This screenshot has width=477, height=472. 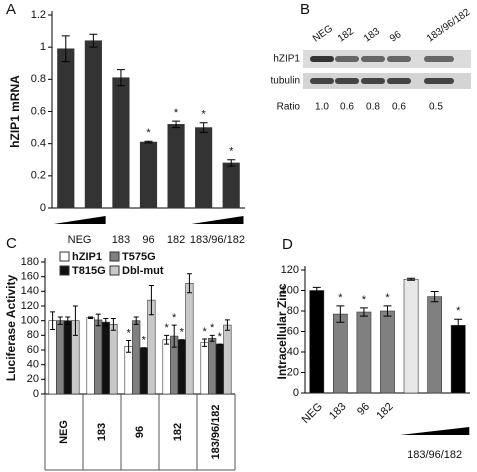 I want to click on legend-label: T815G, so click(x=89, y=271).